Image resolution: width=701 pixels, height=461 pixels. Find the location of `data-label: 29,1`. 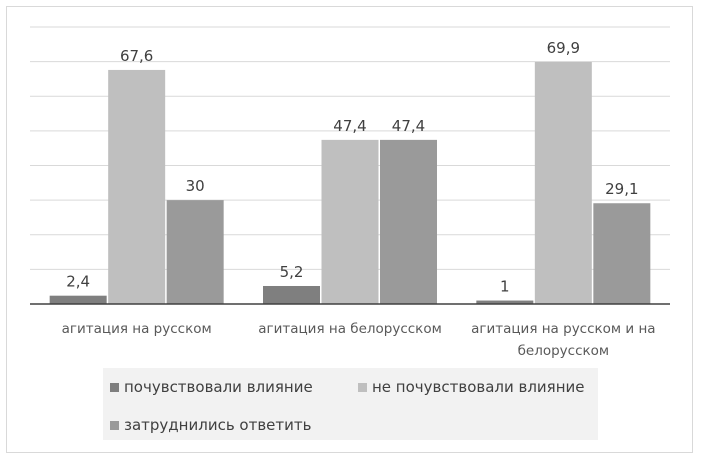

data-label: 29,1 is located at coordinates (621, 189).